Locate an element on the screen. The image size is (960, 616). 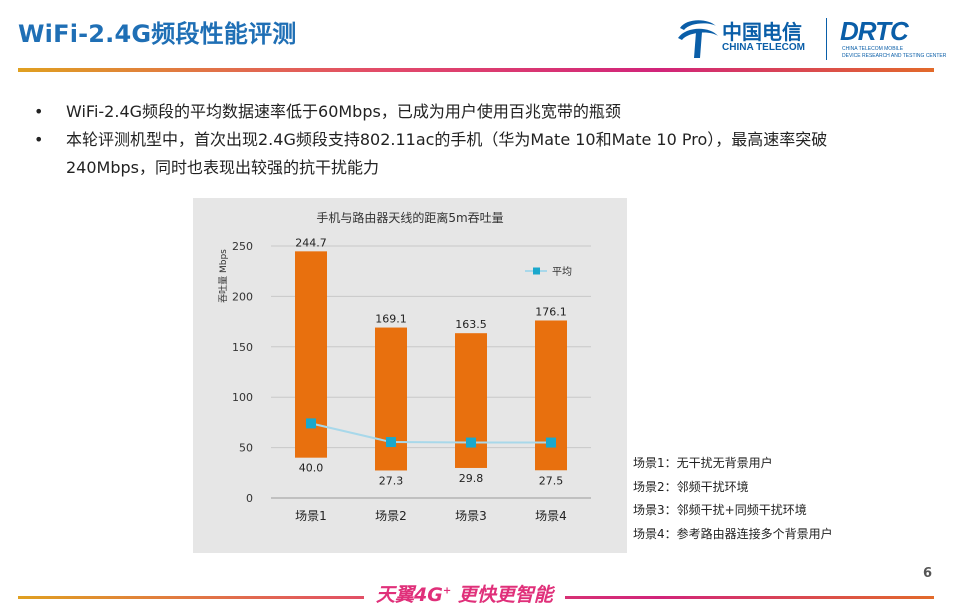
slogan-main: 天翼4G is located at coordinates (409, 595).